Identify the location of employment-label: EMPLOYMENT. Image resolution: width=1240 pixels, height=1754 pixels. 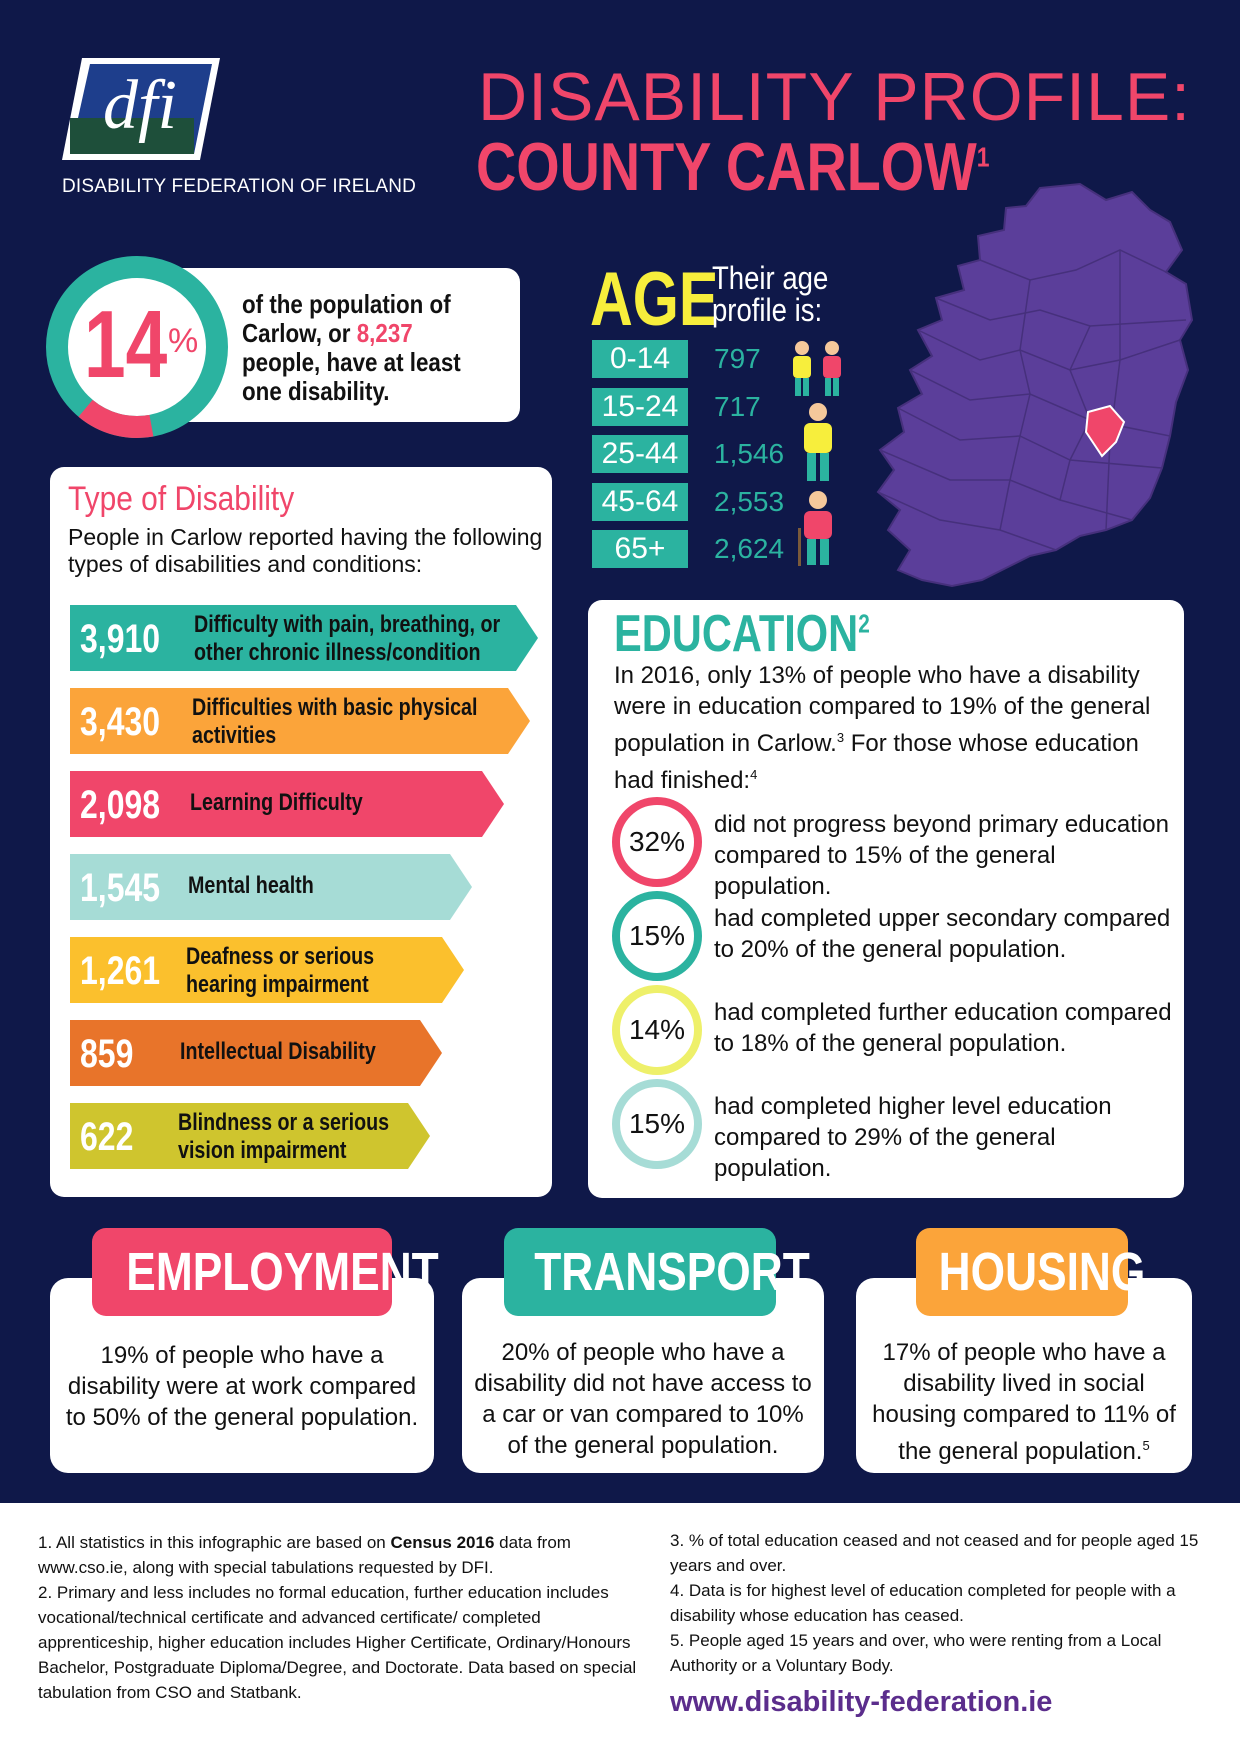
(265, 1272).